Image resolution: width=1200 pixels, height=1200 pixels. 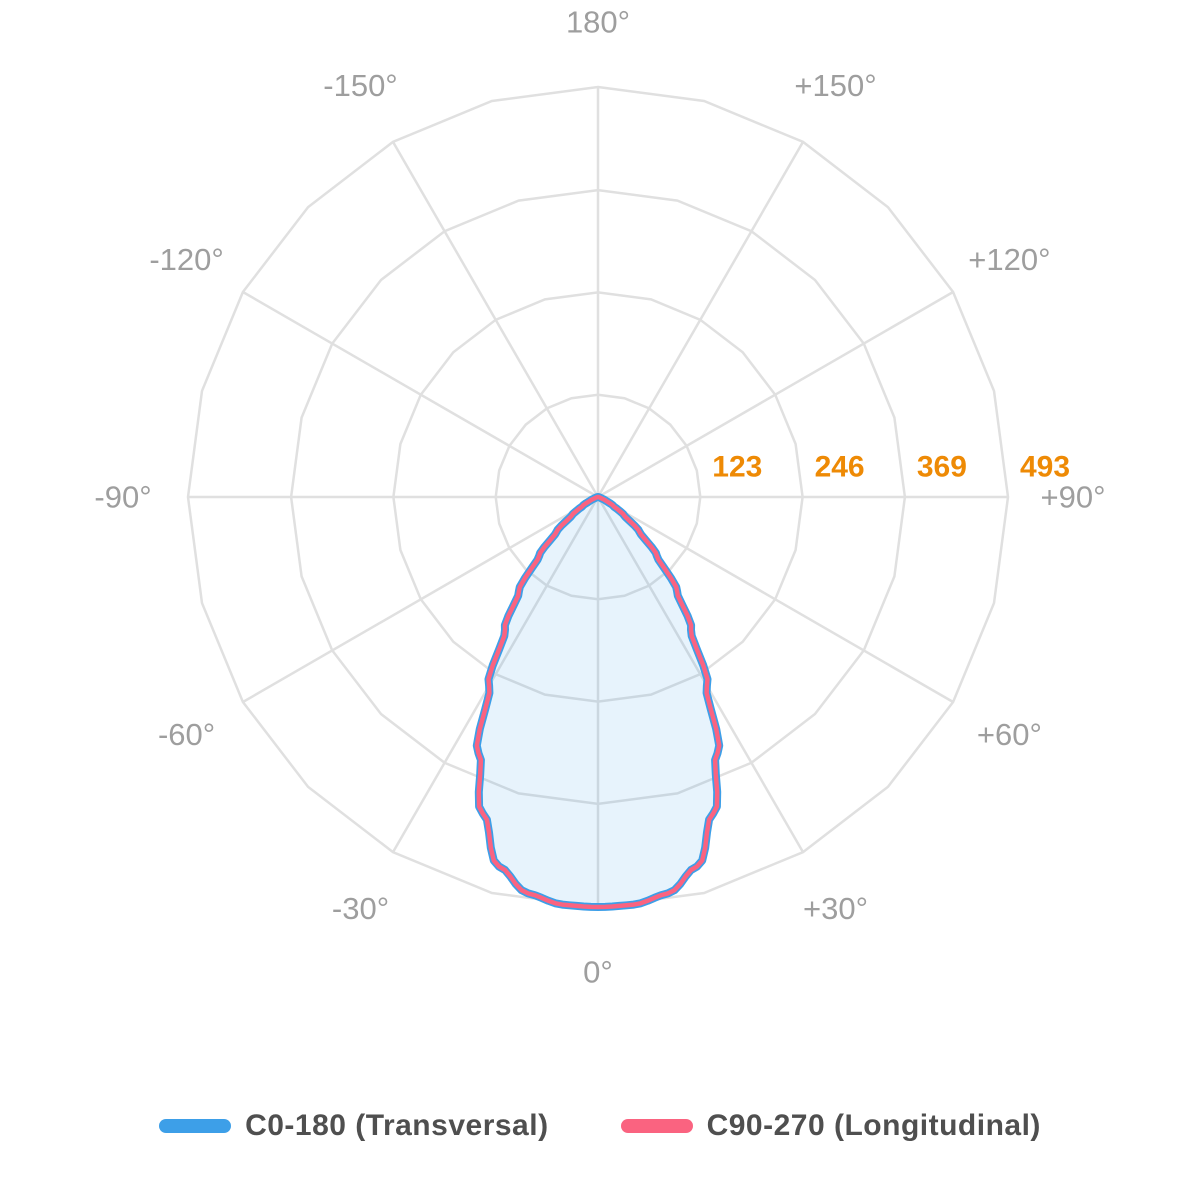 I want to click on legend-item-c0-180: C0-180 (Transversal), so click(x=354, y=1126).